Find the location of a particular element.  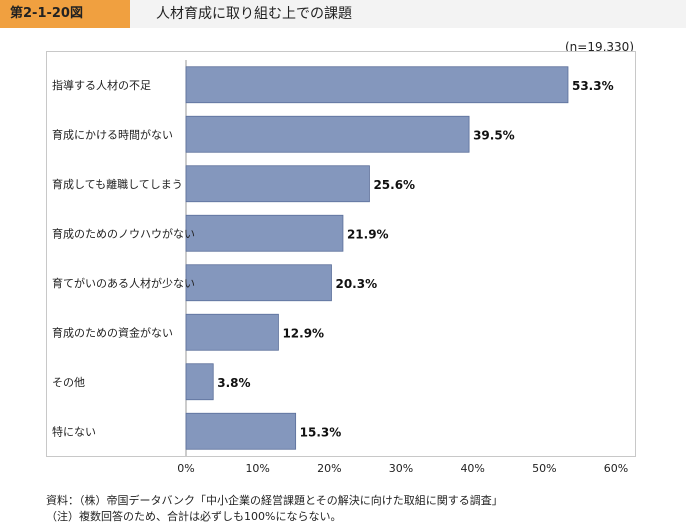

category-label: 育成のための資金がない is located at coordinates (112, 332).